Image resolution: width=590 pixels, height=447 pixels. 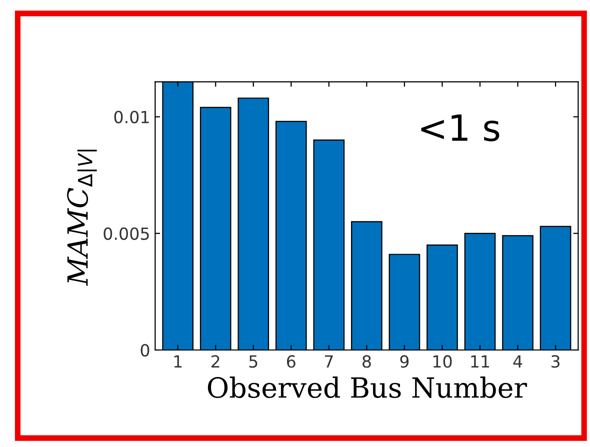 What do you see at coordinates (442, 361) in the screenshot?
I see `x-tick-label: 10` at bounding box center [442, 361].